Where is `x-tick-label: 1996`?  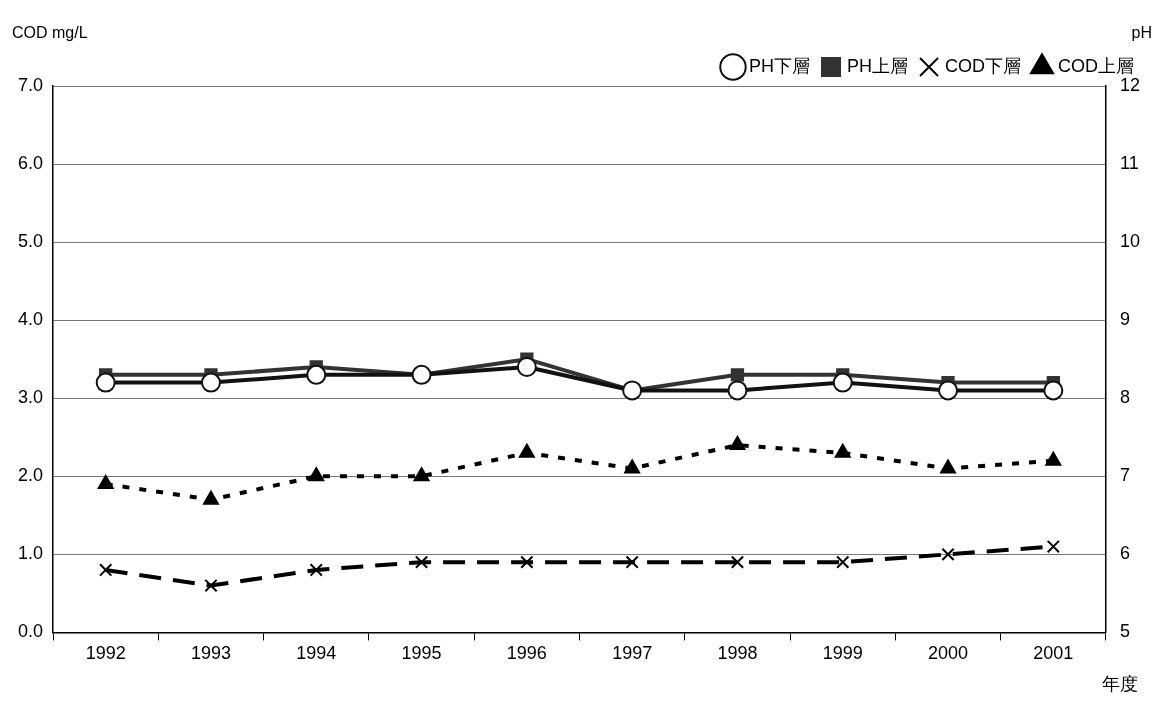 x-tick-label: 1996 is located at coordinates (526, 653).